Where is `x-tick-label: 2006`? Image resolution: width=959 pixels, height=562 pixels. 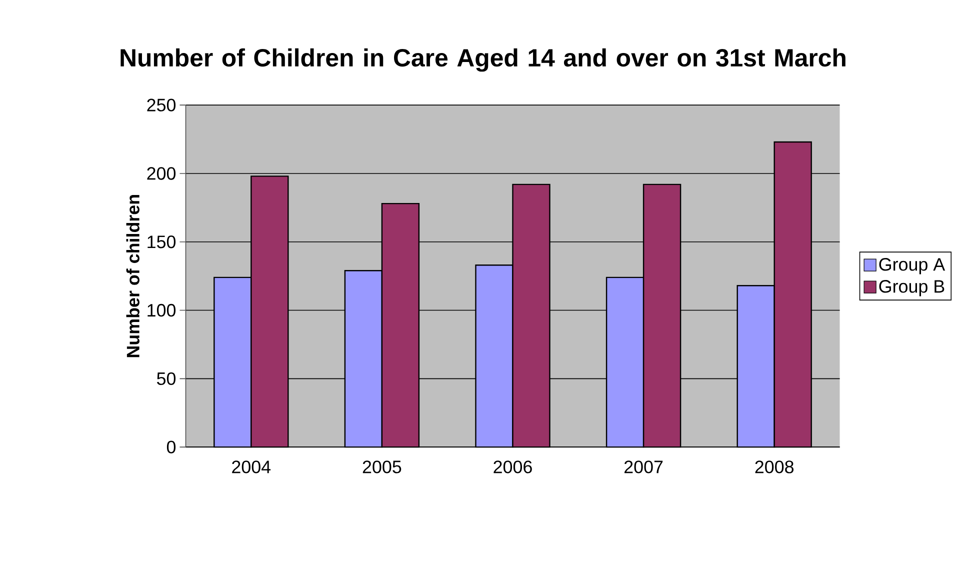 x-tick-label: 2006 is located at coordinates (513, 467).